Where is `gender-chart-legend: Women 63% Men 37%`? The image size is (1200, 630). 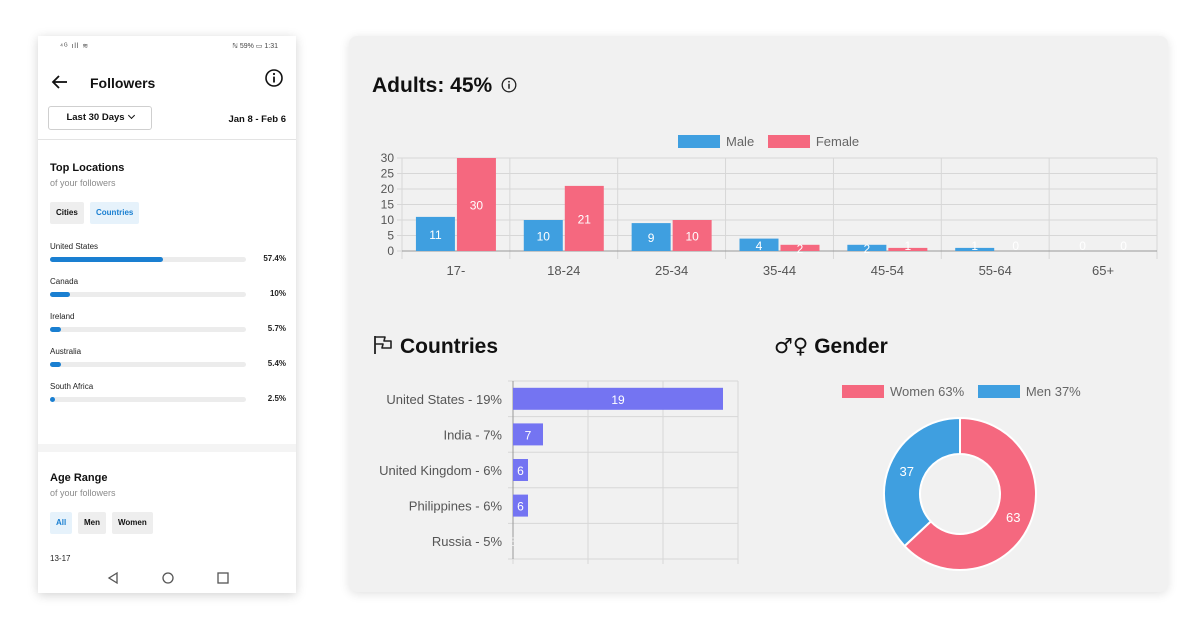
gender-chart-legend: Women 63% Men 37% is located at coordinates (966, 391).